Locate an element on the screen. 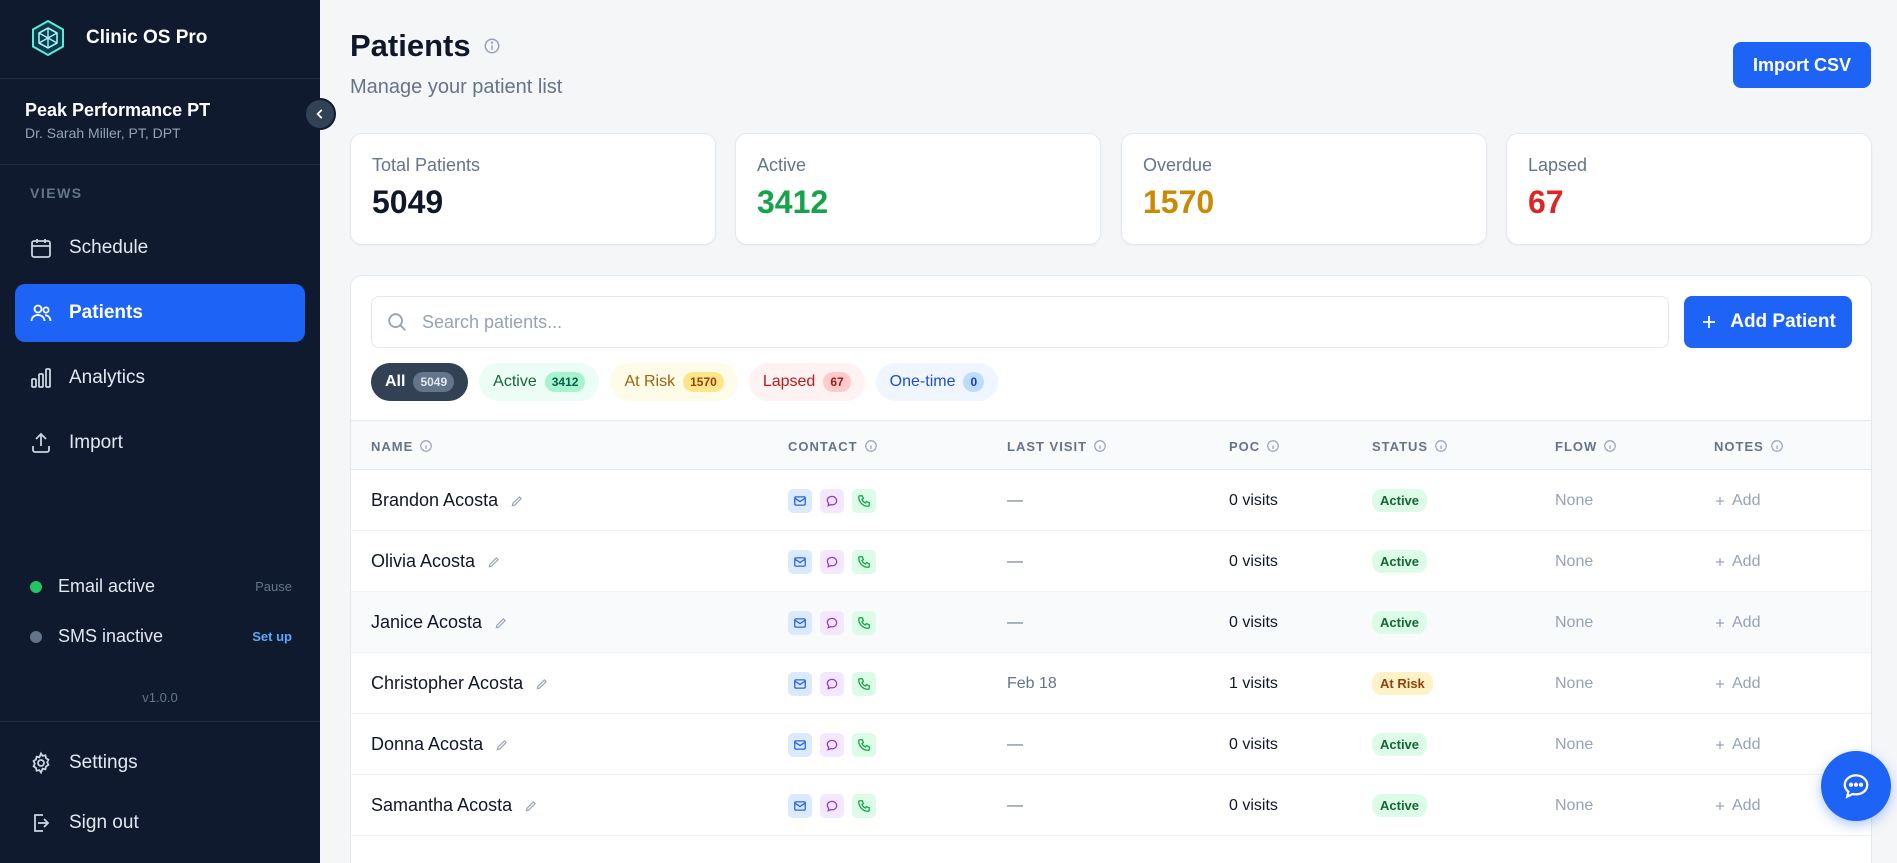 Image resolution: width=1897 pixels, height=863 pixels. chat-icon is located at coordinates (1856, 786).